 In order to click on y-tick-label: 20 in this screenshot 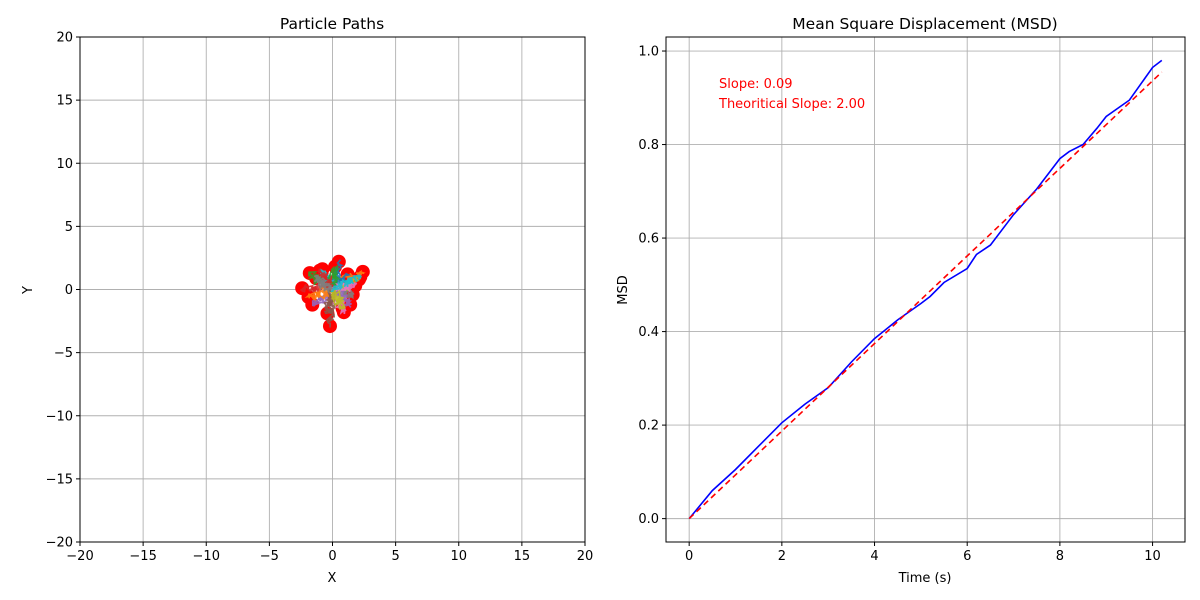, I will do `click(64, 38)`.